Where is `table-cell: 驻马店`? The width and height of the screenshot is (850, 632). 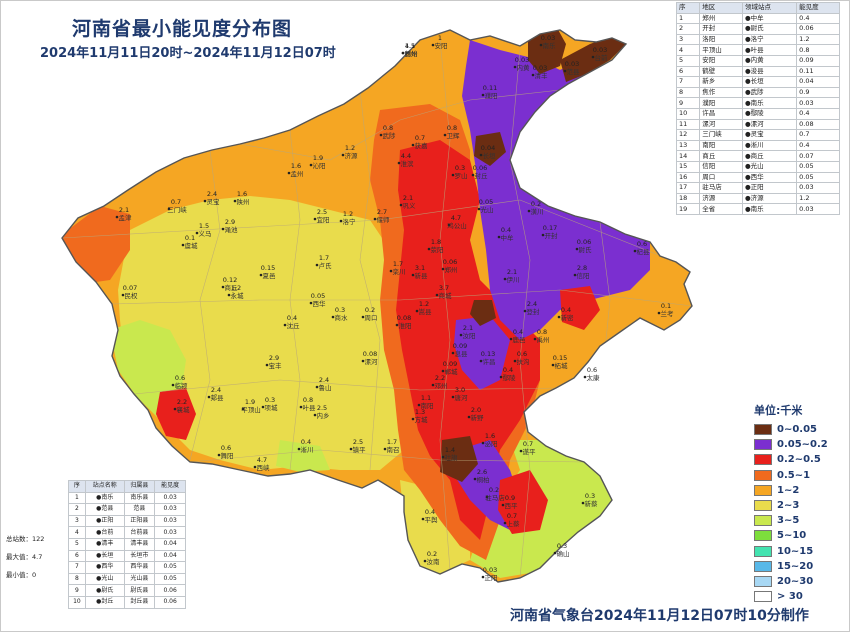 table-cell: 驻马店 is located at coordinates (721, 188).